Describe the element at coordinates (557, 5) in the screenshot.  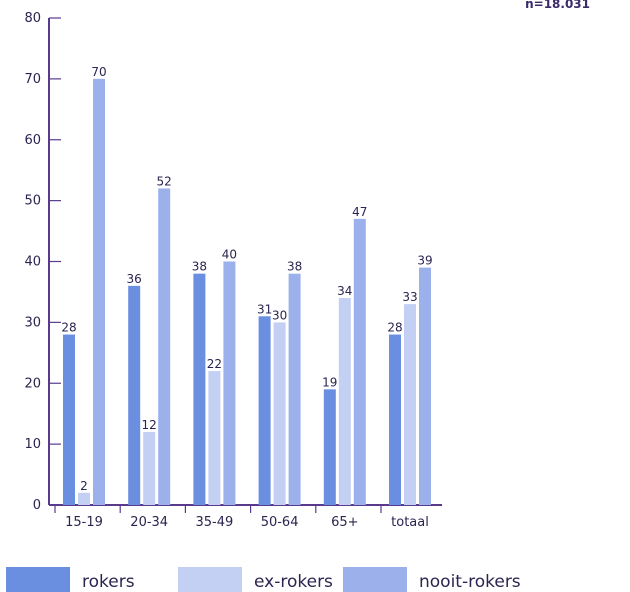
I see `sample-size-note: n=18.031` at that location.